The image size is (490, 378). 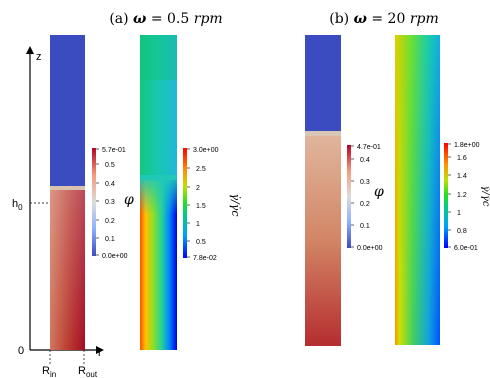 I want to click on panel-a-shear-field, so click(x=158, y=192).